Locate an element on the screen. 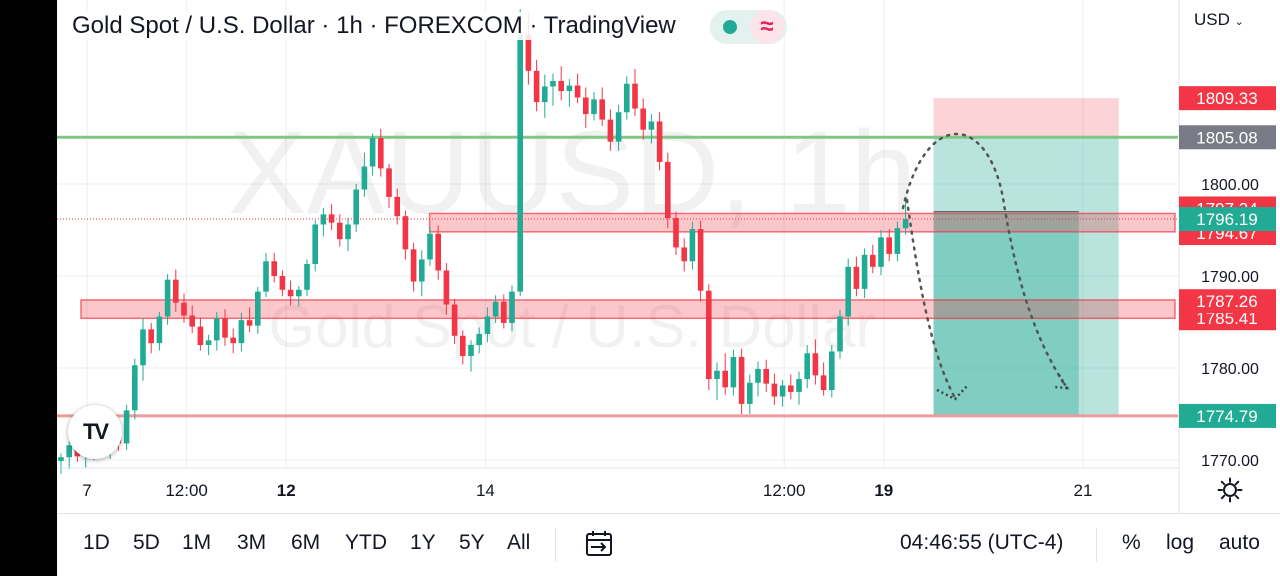 This screenshot has width=1280, height=576. calendar-arrow-icon is located at coordinates (599, 544).